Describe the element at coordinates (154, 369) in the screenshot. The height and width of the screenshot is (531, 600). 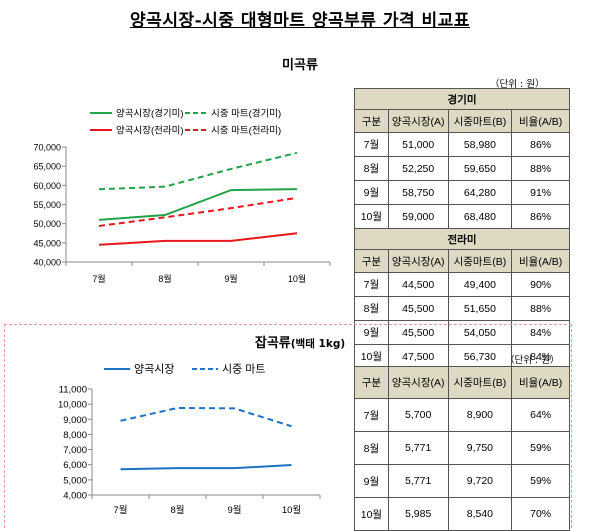
I see `legend-label: 양곡시장` at that location.